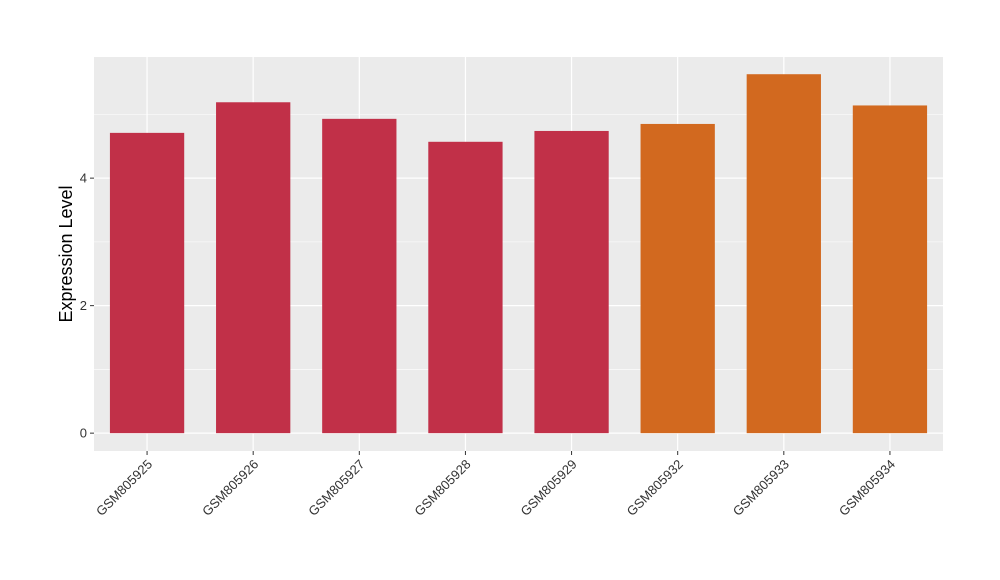 This screenshot has width=1000, height=580. I want to click on bar-GSM805929, so click(571, 282).